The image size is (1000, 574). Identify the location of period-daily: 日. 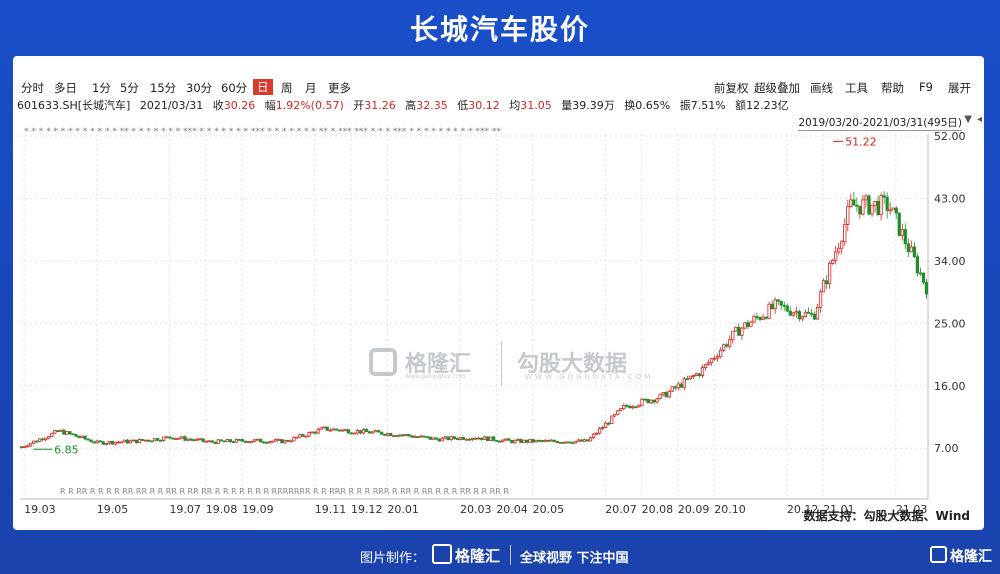
(263, 87).